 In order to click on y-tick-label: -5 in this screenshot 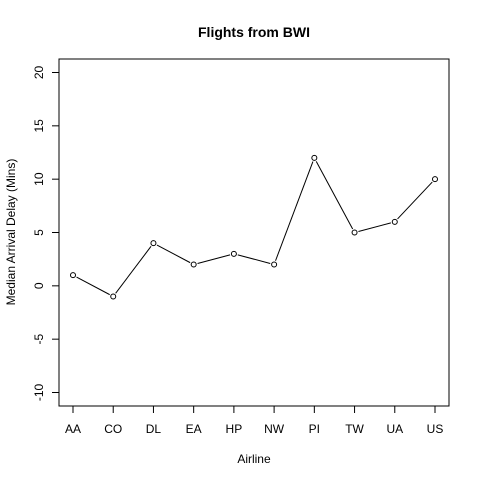, I will do `click(39, 339)`.